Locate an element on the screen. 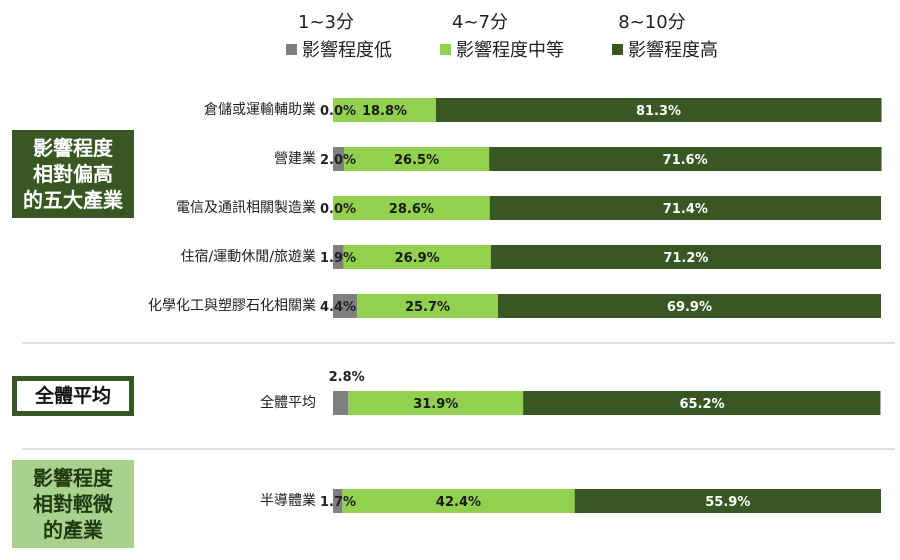 The width and height of the screenshot is (900, 560). legend-range-label: 1~3分 is located at coordinates (326, 22).